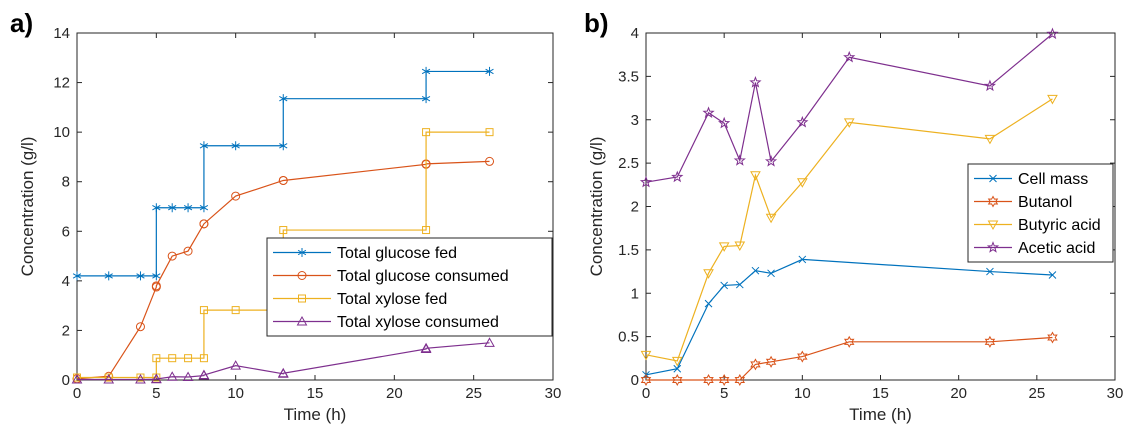 The width and height of the screenshot is (1137, 434). Describe the element at coordinates (1059, 225) in the screenshot. I see `legend-label: Butyric acid` at that location.